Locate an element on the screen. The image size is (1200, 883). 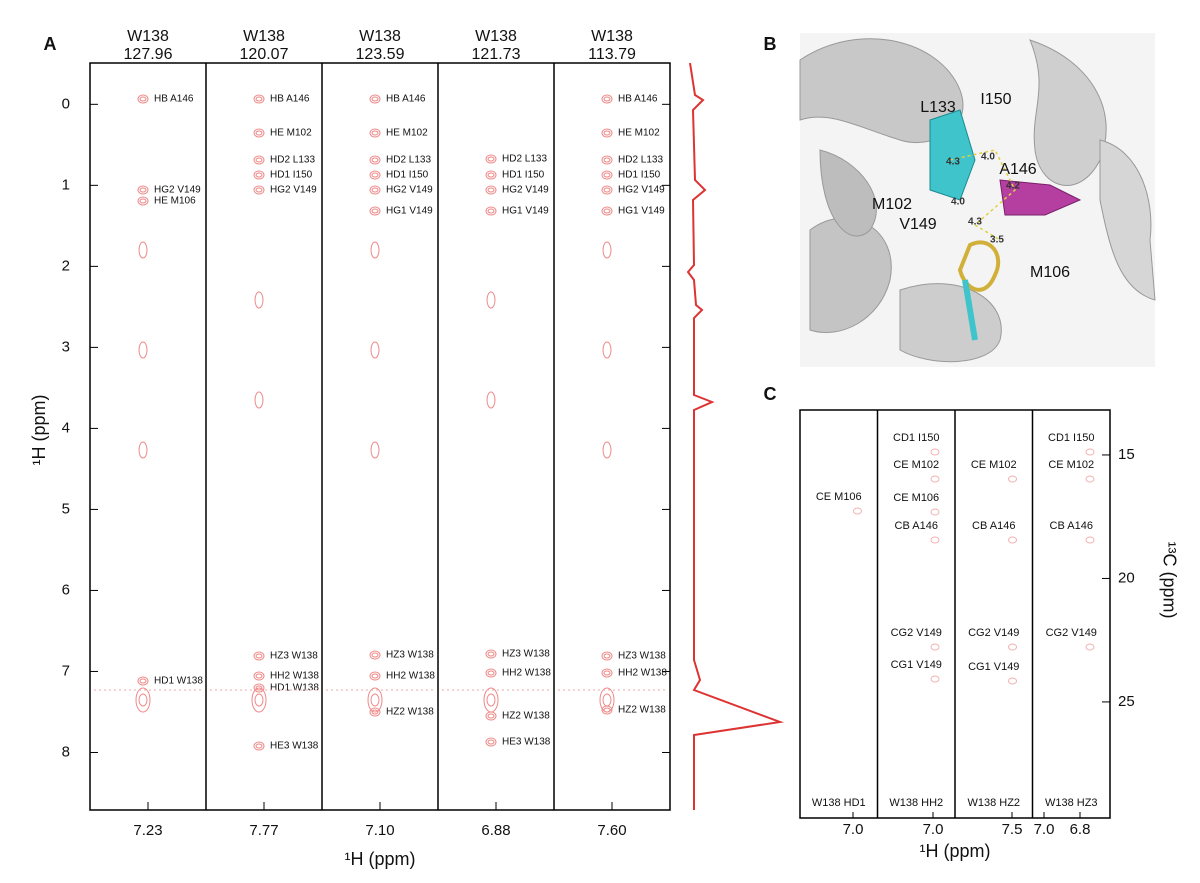
residue-label: M106 is located at coordinates (1050, 272).